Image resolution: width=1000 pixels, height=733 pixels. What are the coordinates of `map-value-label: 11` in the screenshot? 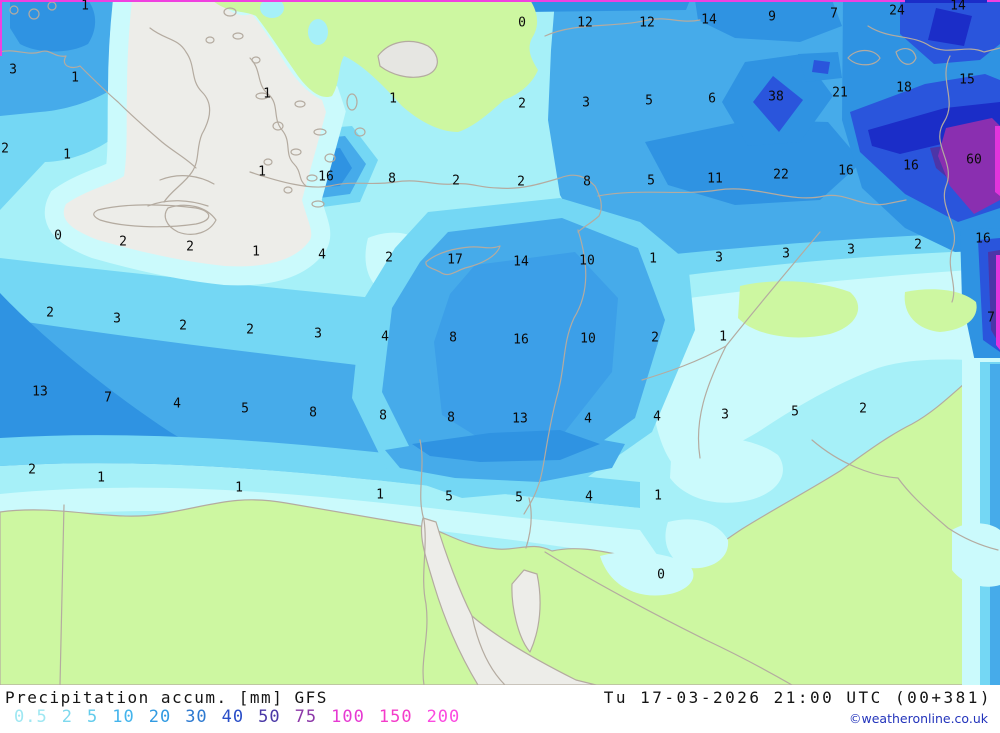 It's located at (715, 179).